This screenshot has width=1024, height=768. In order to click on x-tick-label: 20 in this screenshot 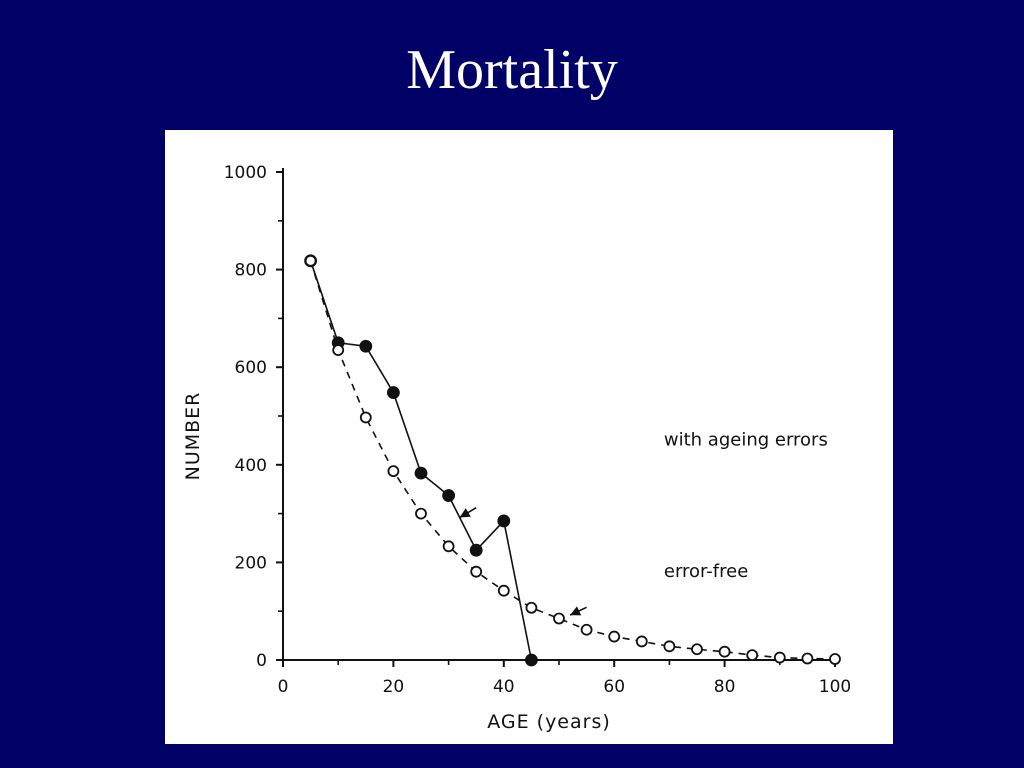, I will do `click(394, 687)`.